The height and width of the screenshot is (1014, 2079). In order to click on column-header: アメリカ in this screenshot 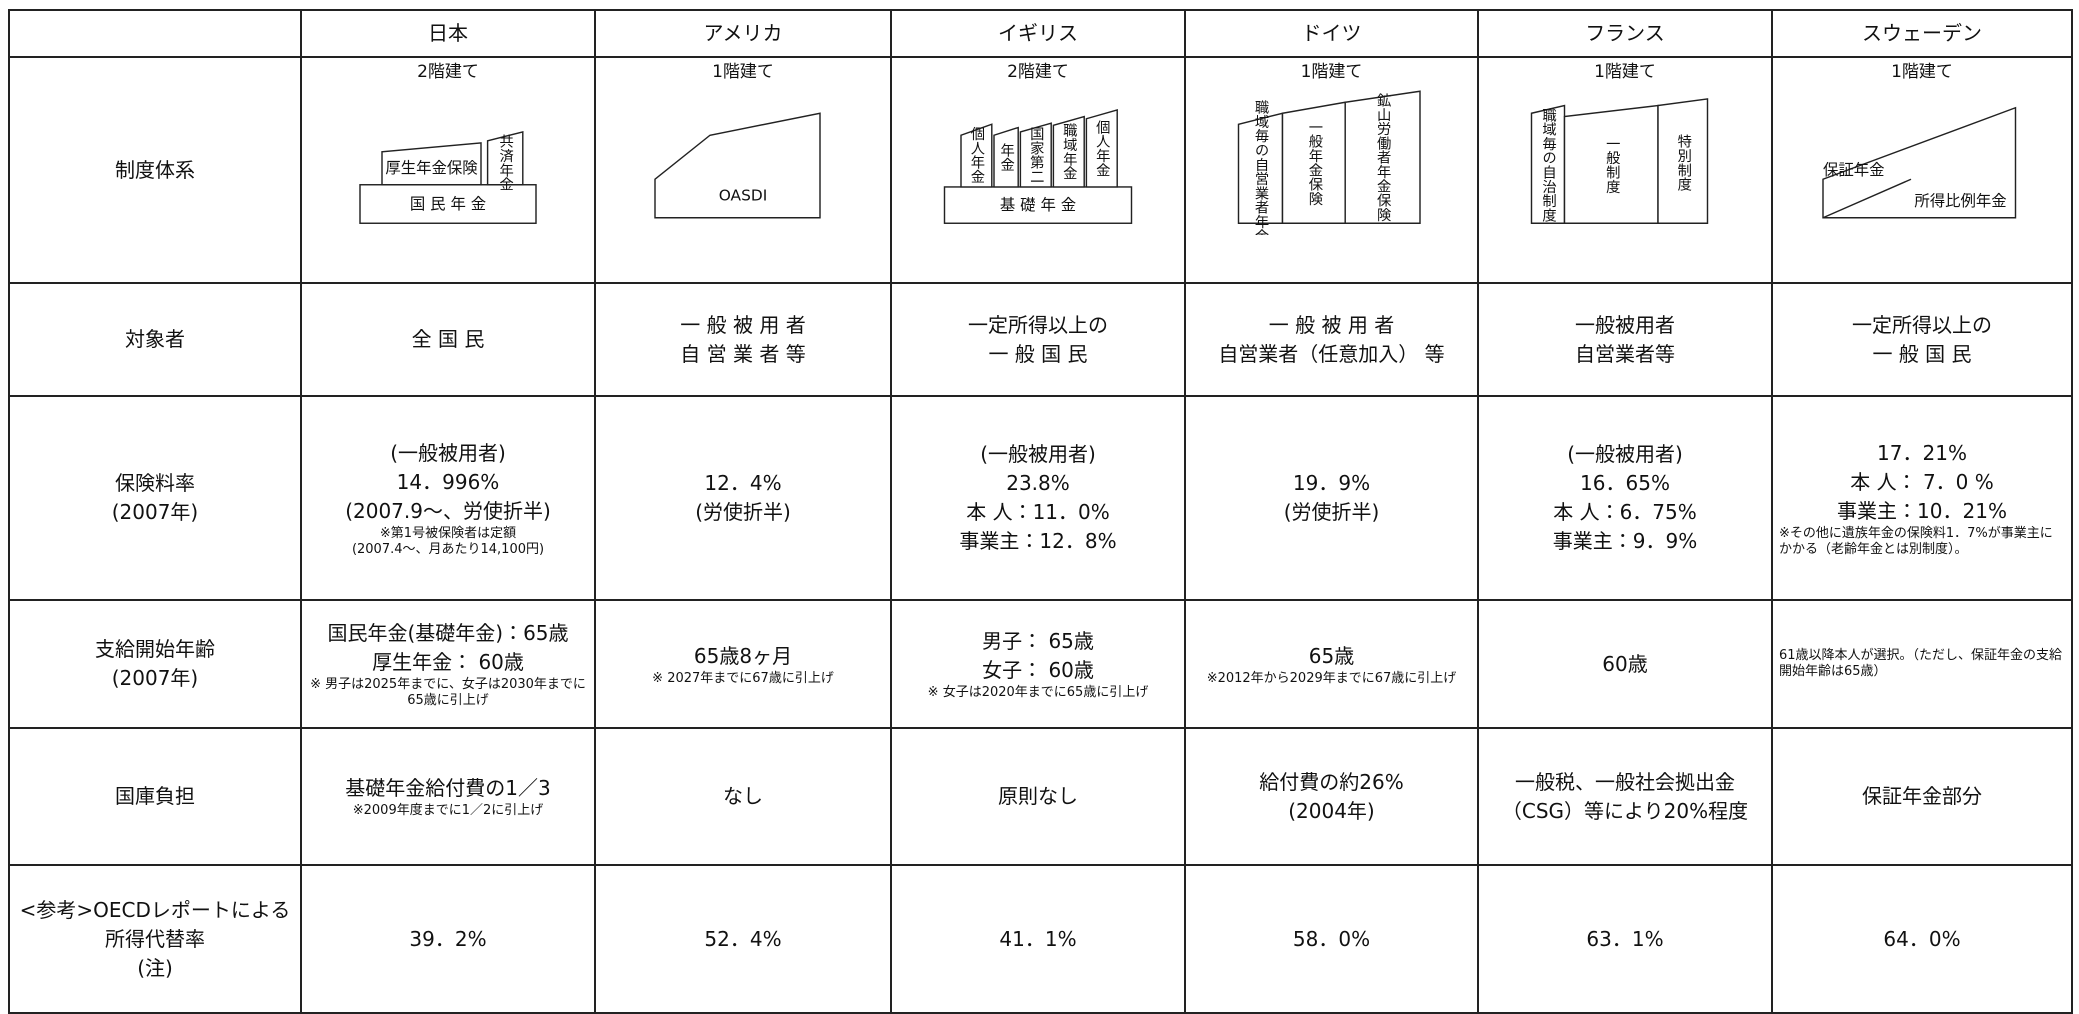, I will do `click(743, 33)`.